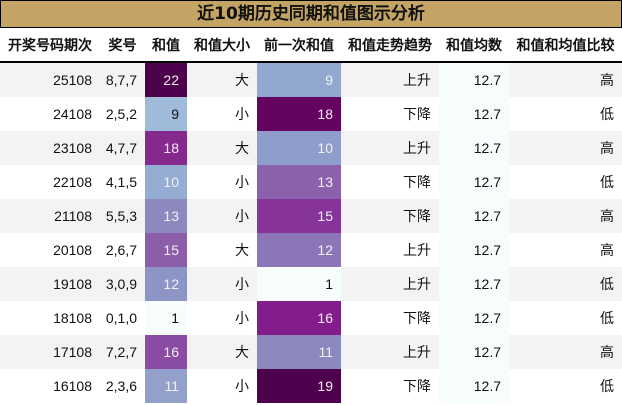 The width and height of the screenshot is (622, 405). Describe the element at coordinates (122, 79) in the screenshot. I see `numbers-cell: 8,7,7` at that location.